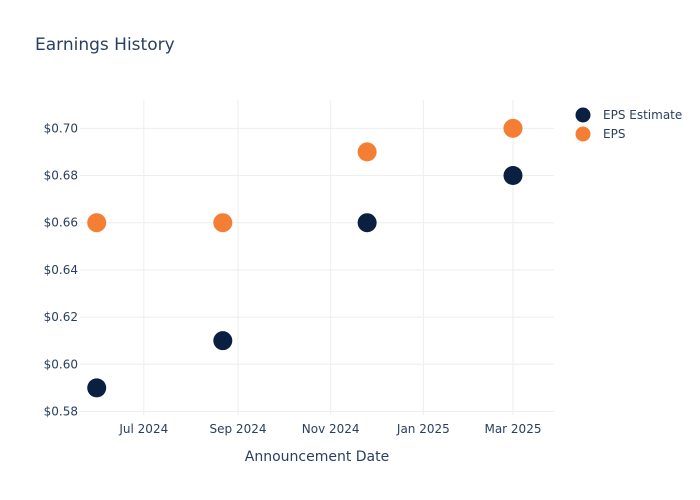 This screenshot has width=700, height=500. I want to click on x-tick-label: Mar 2025, so click(512, 429).